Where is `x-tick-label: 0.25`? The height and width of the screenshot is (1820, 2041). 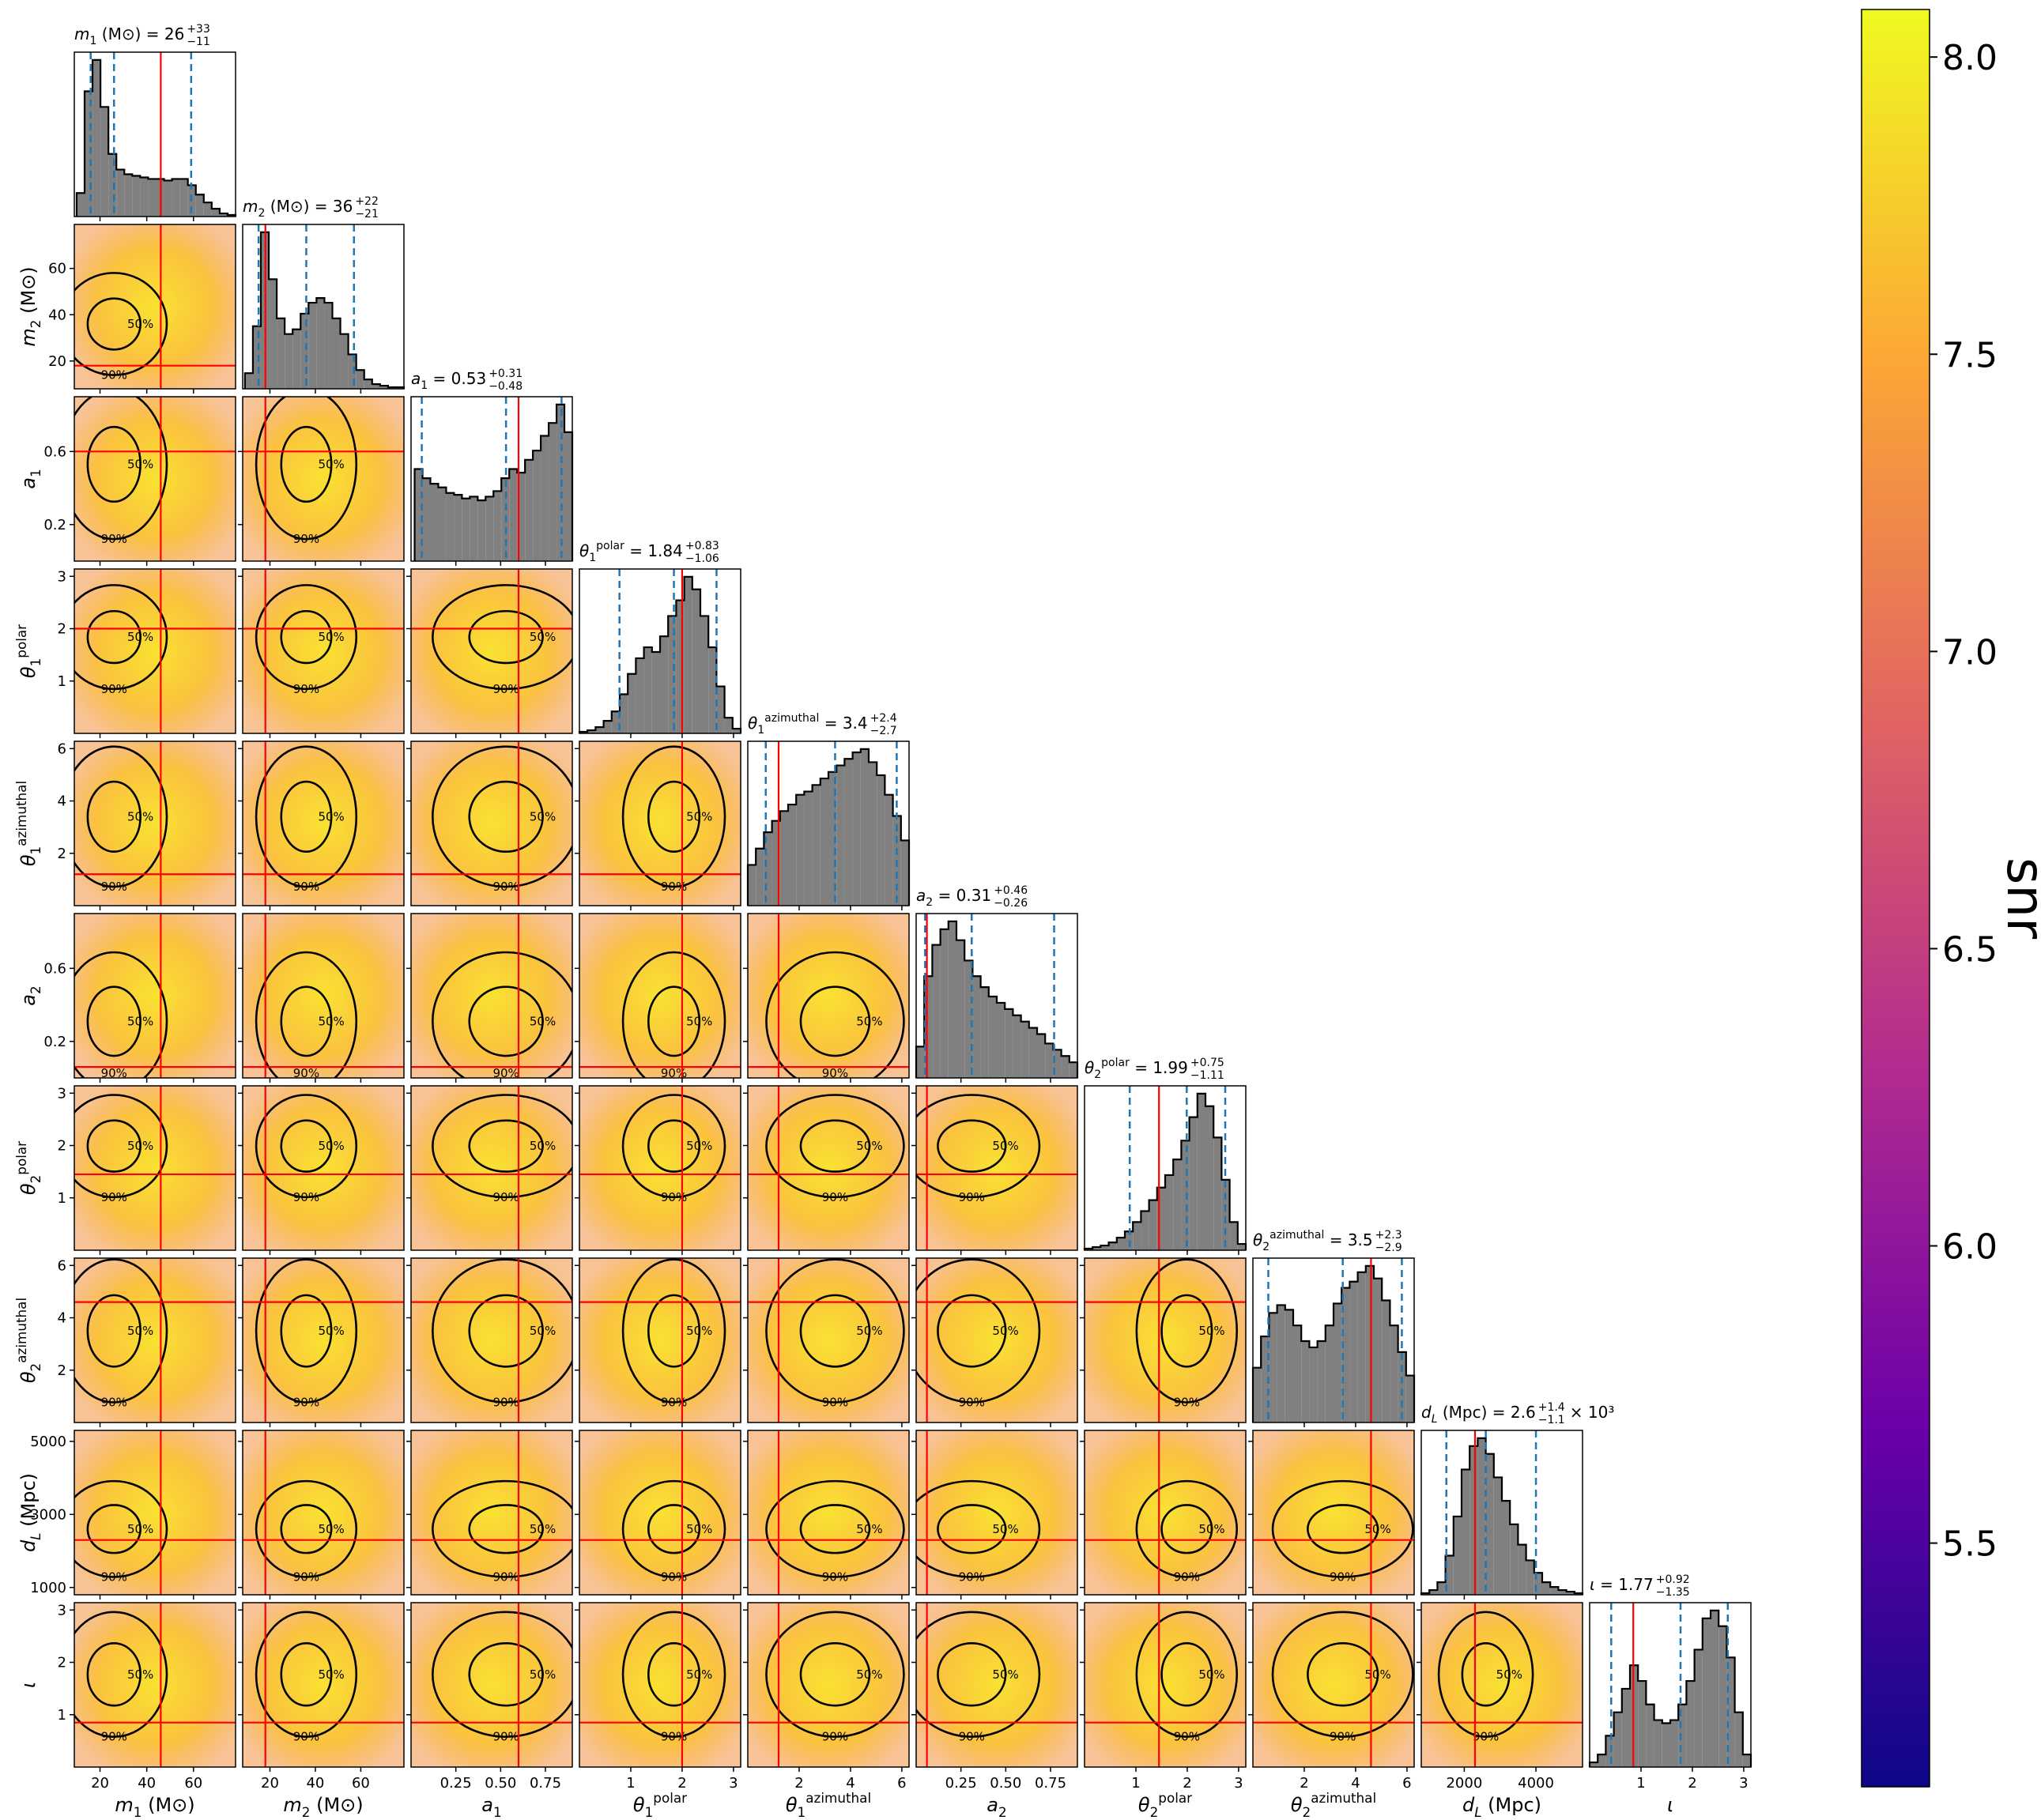
x-tick-label: 0.25 is located at coordinates (456, 1783).